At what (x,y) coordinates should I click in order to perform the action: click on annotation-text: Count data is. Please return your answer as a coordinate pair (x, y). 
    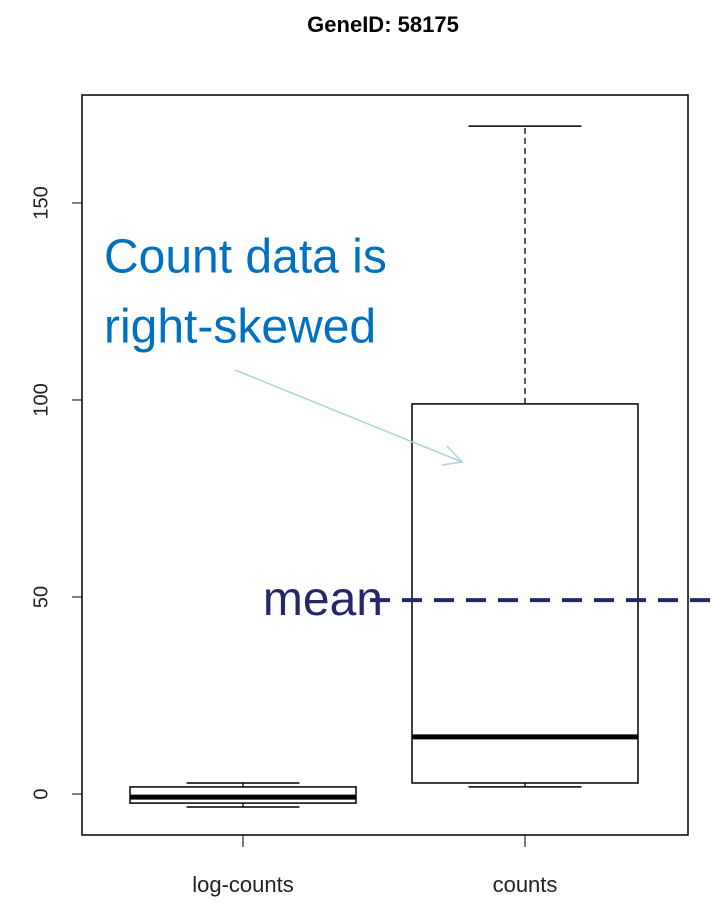
    Looking at the image, I should click on (245, 257).